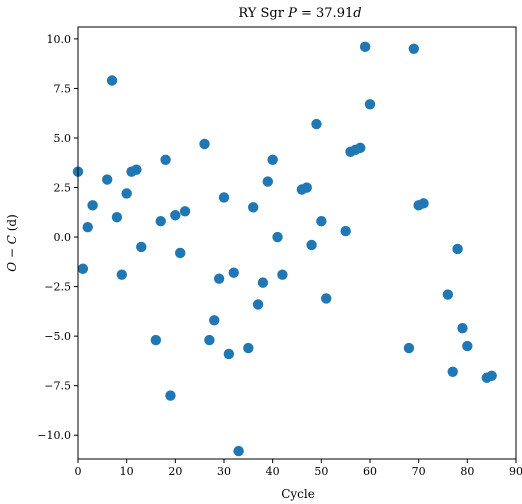 This screenshot has width=522, height=504. I want to click on x-tick-label: 30, so click(224, 471).